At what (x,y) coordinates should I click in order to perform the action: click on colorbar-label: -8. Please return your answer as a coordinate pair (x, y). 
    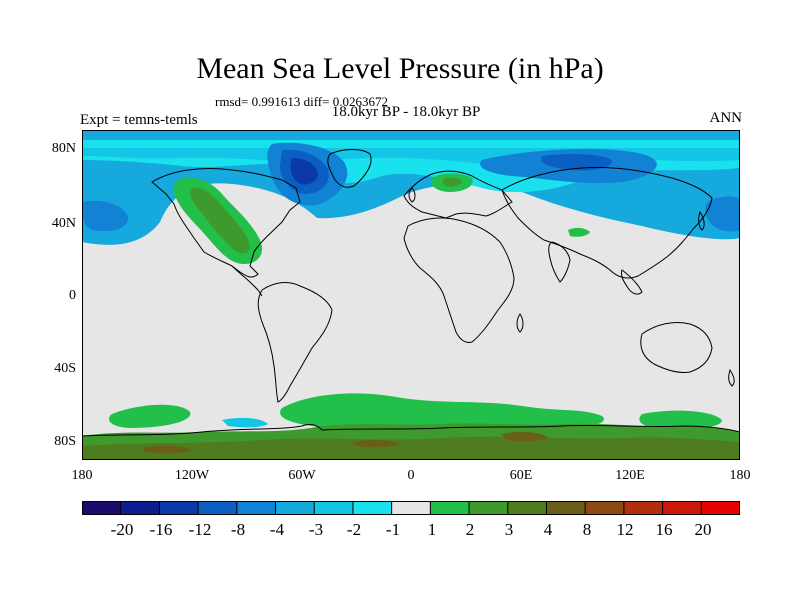
    Looking at the image, I should click on (238, 529).